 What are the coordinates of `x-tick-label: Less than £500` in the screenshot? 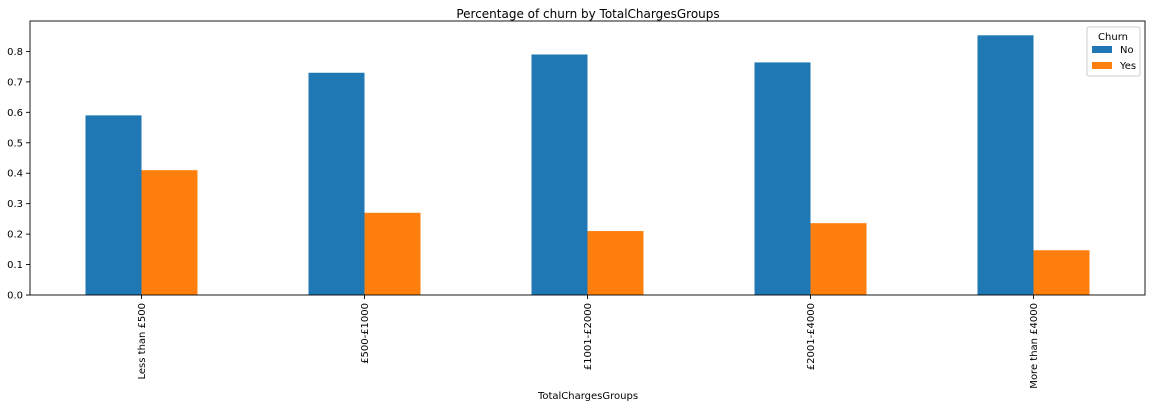 It's located at (142, 341).